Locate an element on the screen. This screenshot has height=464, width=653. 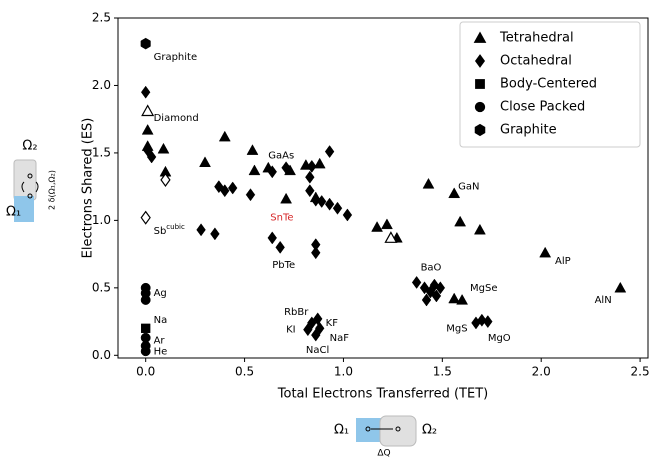
x-tick-label: 2.5 is located at coordinates (640, 372).